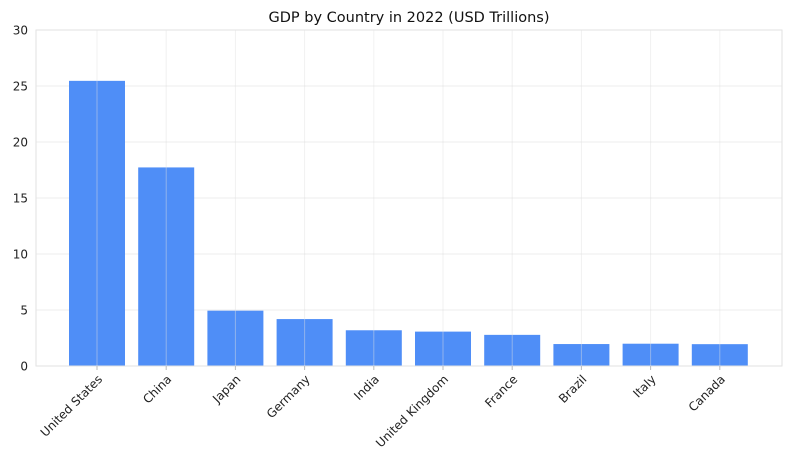 Image resolution: width=790 pixels, height=470 pixels. What do you see at coordinates (373, 348) in the screenshot?
I see `bar-india` at bounding box center [373, 348].